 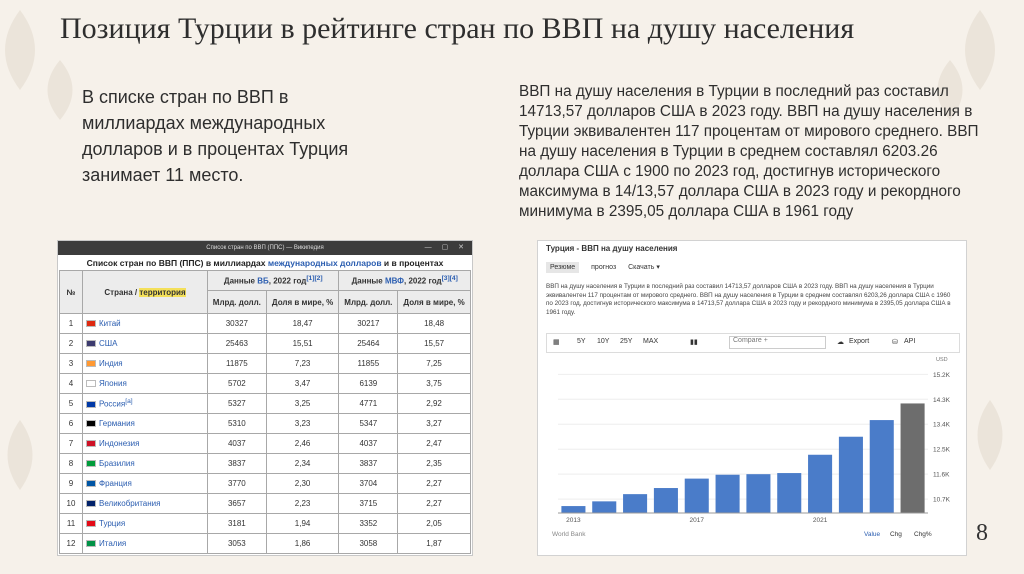 I want to click on col-header-wb-mlrd: Млрд. долл., so click(x=237, y=302).